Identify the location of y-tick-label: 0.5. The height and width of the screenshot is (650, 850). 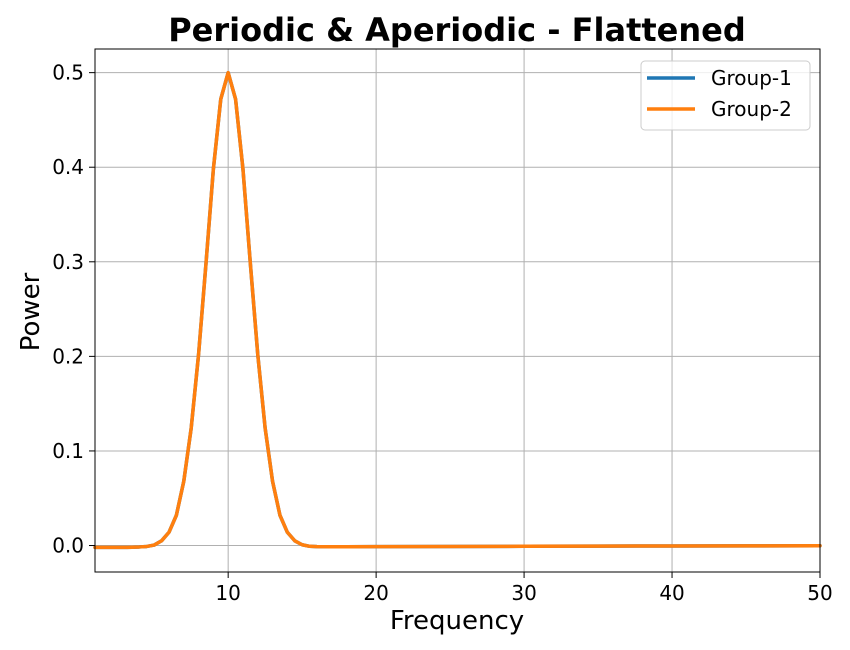
(68, 73).